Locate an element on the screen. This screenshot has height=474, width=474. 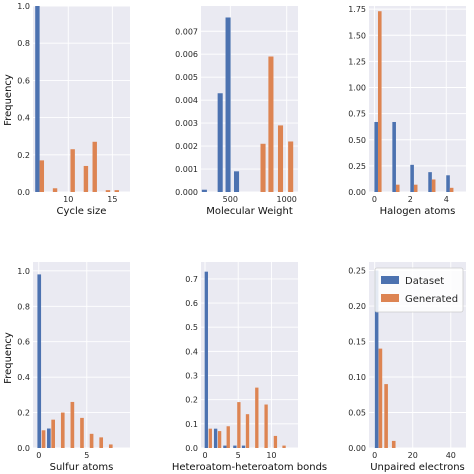
x-tick-label: 15 is located at coordinates (112, 199).